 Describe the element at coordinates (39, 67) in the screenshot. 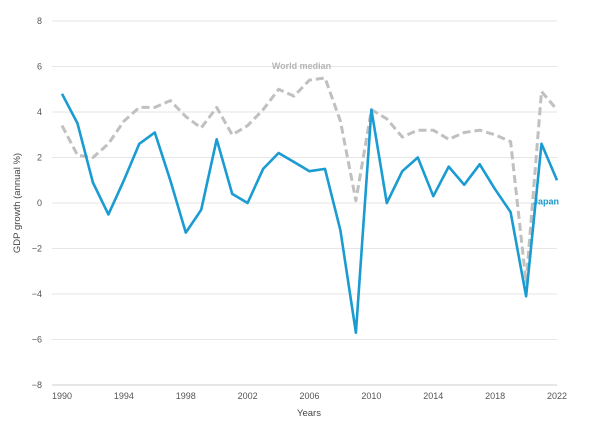

I see `y-tick-label: 6` at that location.